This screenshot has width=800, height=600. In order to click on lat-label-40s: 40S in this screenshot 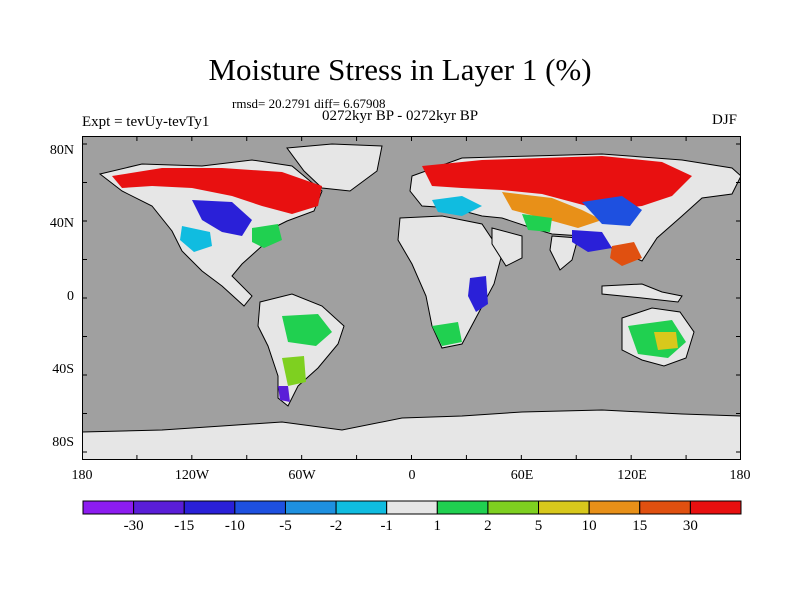, I will do `click(63, 369)`.